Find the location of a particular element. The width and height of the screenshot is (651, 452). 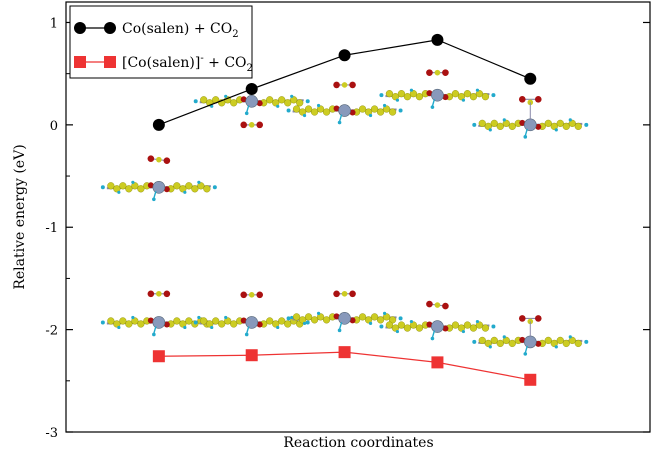

y-tick-label: 1 is located at coordinates (54, 23).